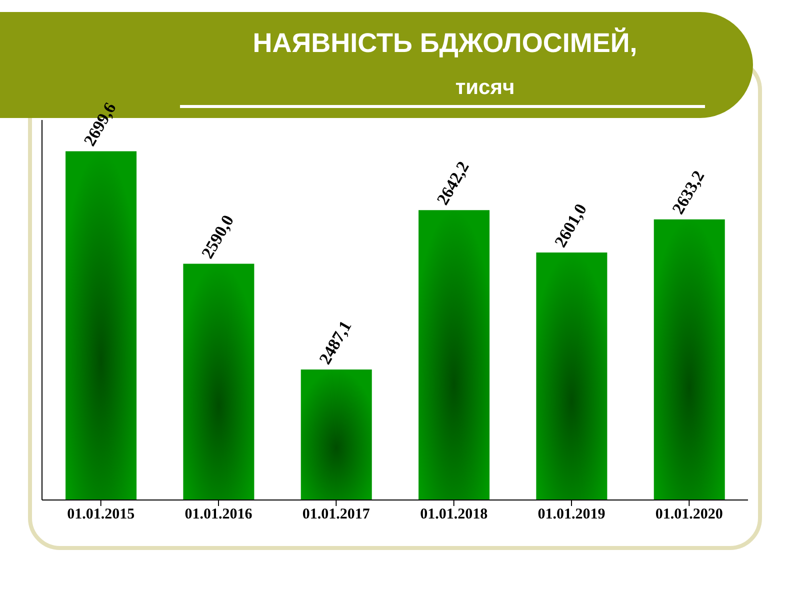 The image size is (801, 596). What do you see at coordinates (445, 43) in the screenshot?
I see `chart-title: НАЯВНІСТЬ БДЖОЛОСІМЕЙ,` at bounding box center [445, 43].